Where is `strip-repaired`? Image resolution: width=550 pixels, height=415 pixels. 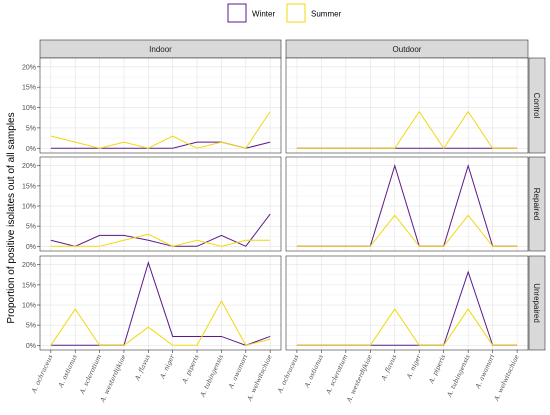 strip-repaired is located at coordinates (537, 204).